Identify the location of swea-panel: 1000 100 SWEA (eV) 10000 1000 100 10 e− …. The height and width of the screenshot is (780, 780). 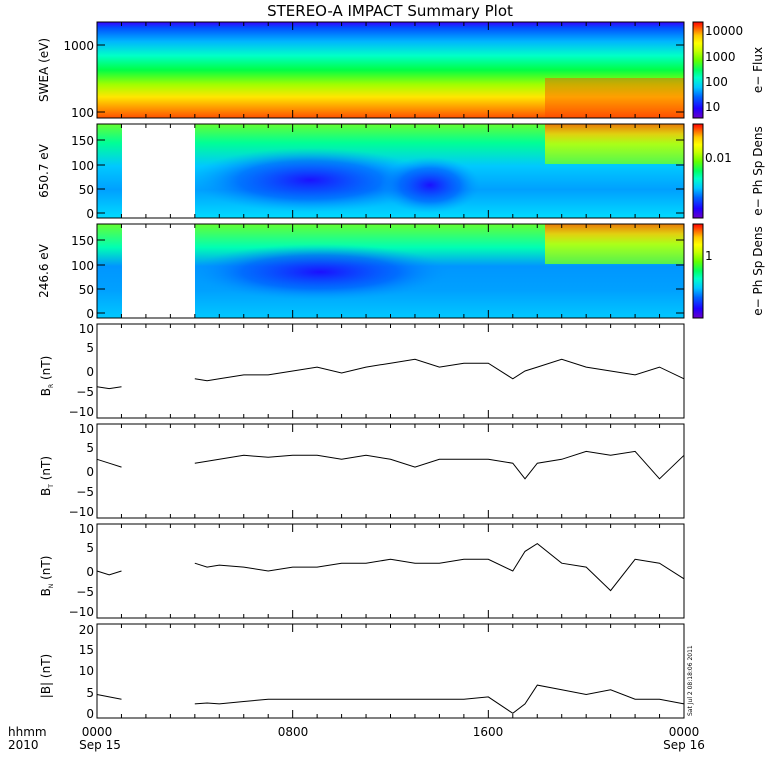
(401, 70).